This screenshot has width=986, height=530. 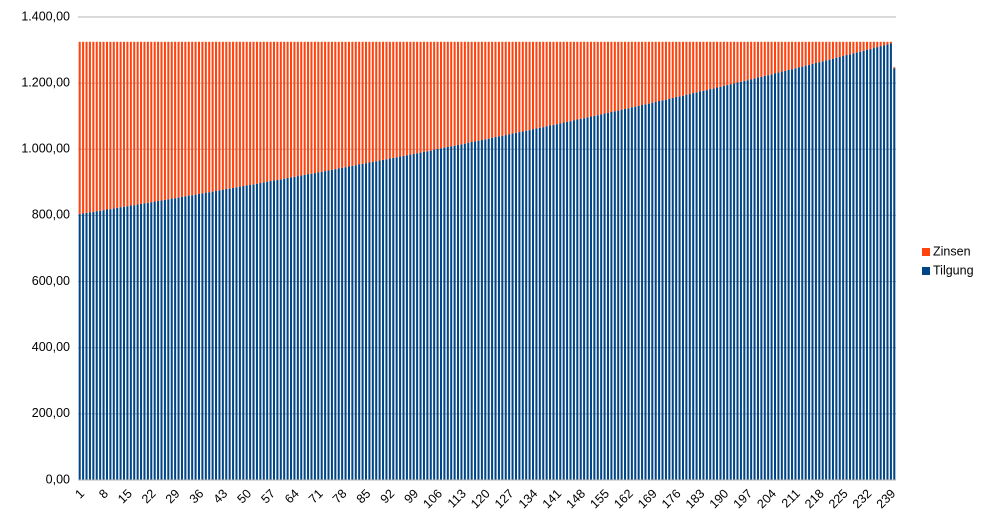 I want to click on x-tick-label: 169, so click(x=647, y=499).